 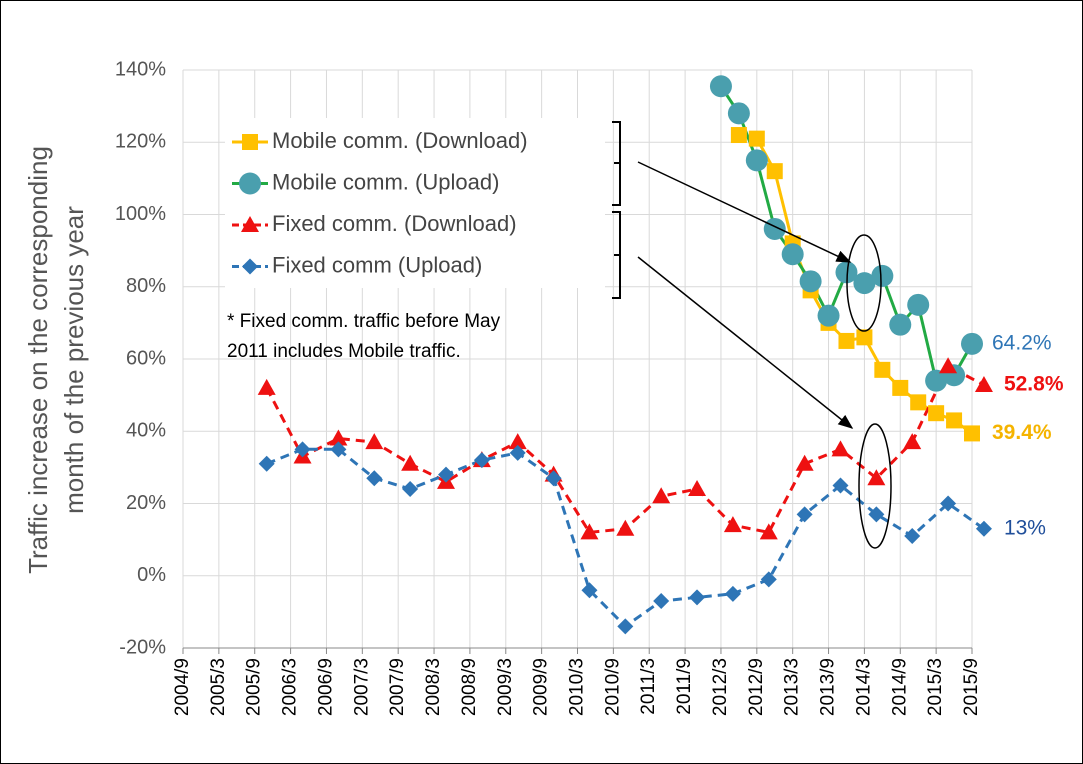 I want to click on legend-label: Mobile comm. (Download), so click(x=400, y=140).